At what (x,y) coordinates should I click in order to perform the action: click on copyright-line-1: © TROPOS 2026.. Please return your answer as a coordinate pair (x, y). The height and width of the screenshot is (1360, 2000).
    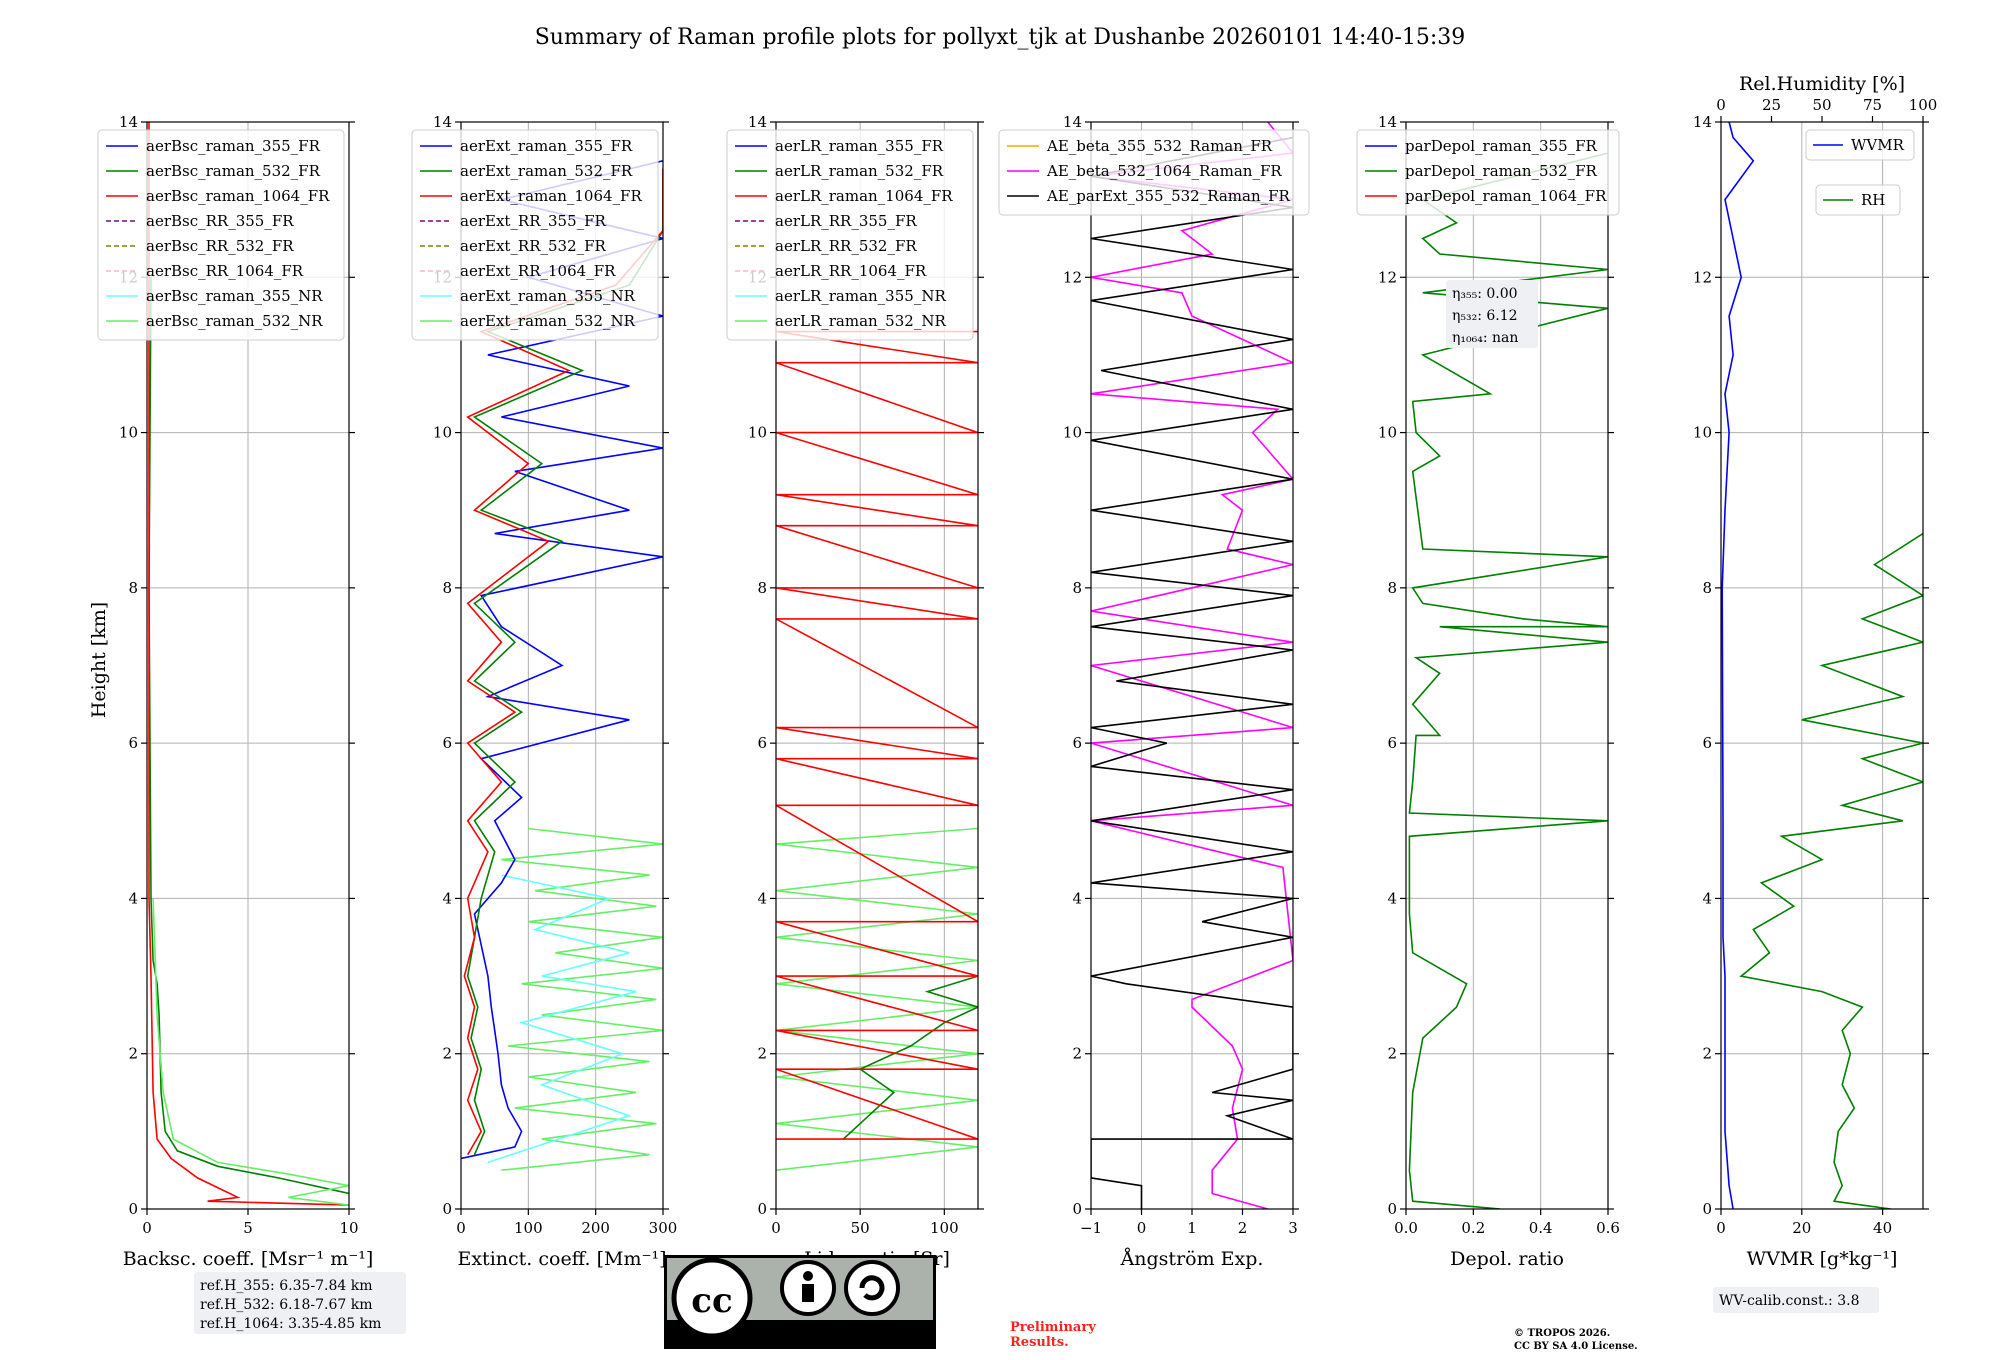
    Looking at the image, I should click on (1562, 1333).